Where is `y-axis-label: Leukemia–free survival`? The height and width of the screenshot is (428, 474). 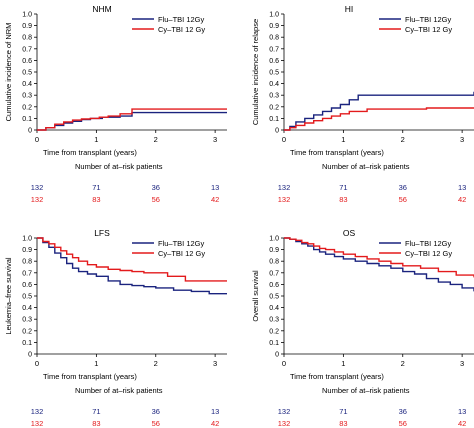
y-axis-label: Leukemia–free survival is located at coordinates (8, 295).